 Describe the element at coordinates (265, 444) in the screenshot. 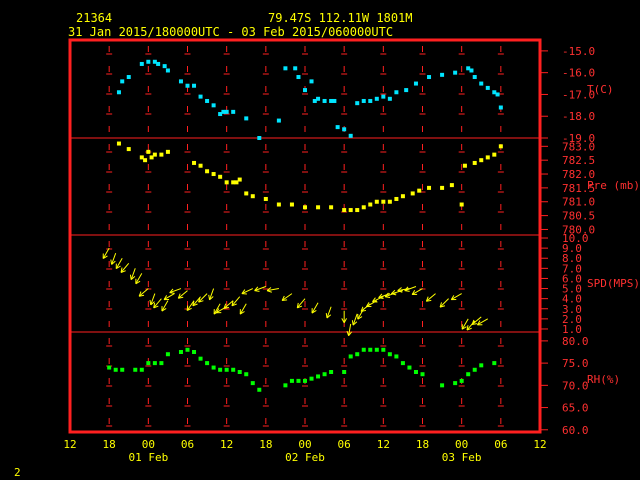

I see `x-tick-label: 18` at that location.